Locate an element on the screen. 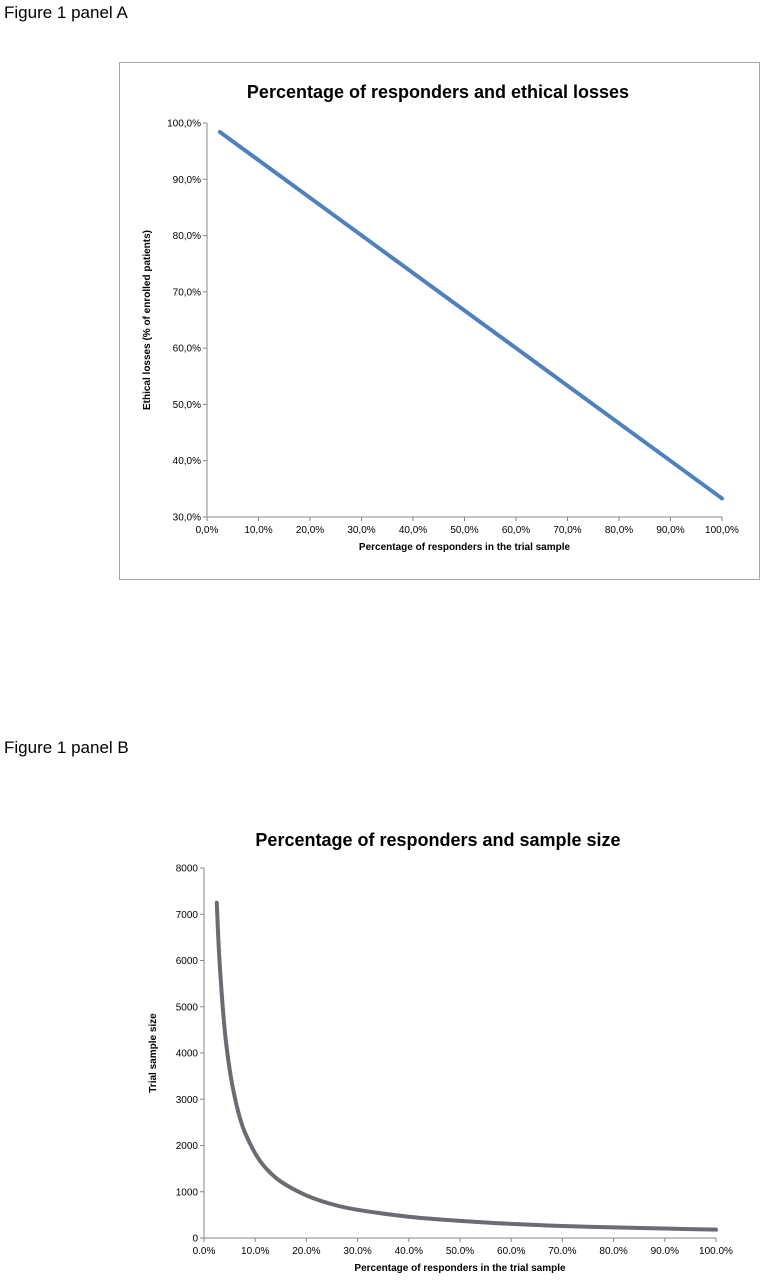 The height and width of the screenshot is (1280, 762). x-tick-label: 60.0% is located at coordinates (511, 1251).